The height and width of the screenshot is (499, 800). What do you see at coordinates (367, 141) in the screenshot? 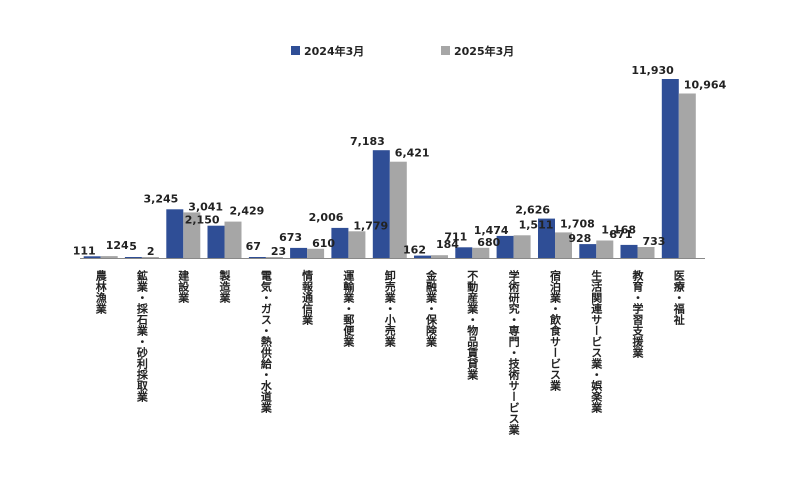
I see `value-label-2024-7: 7,183` at bounding box center [367, 141].